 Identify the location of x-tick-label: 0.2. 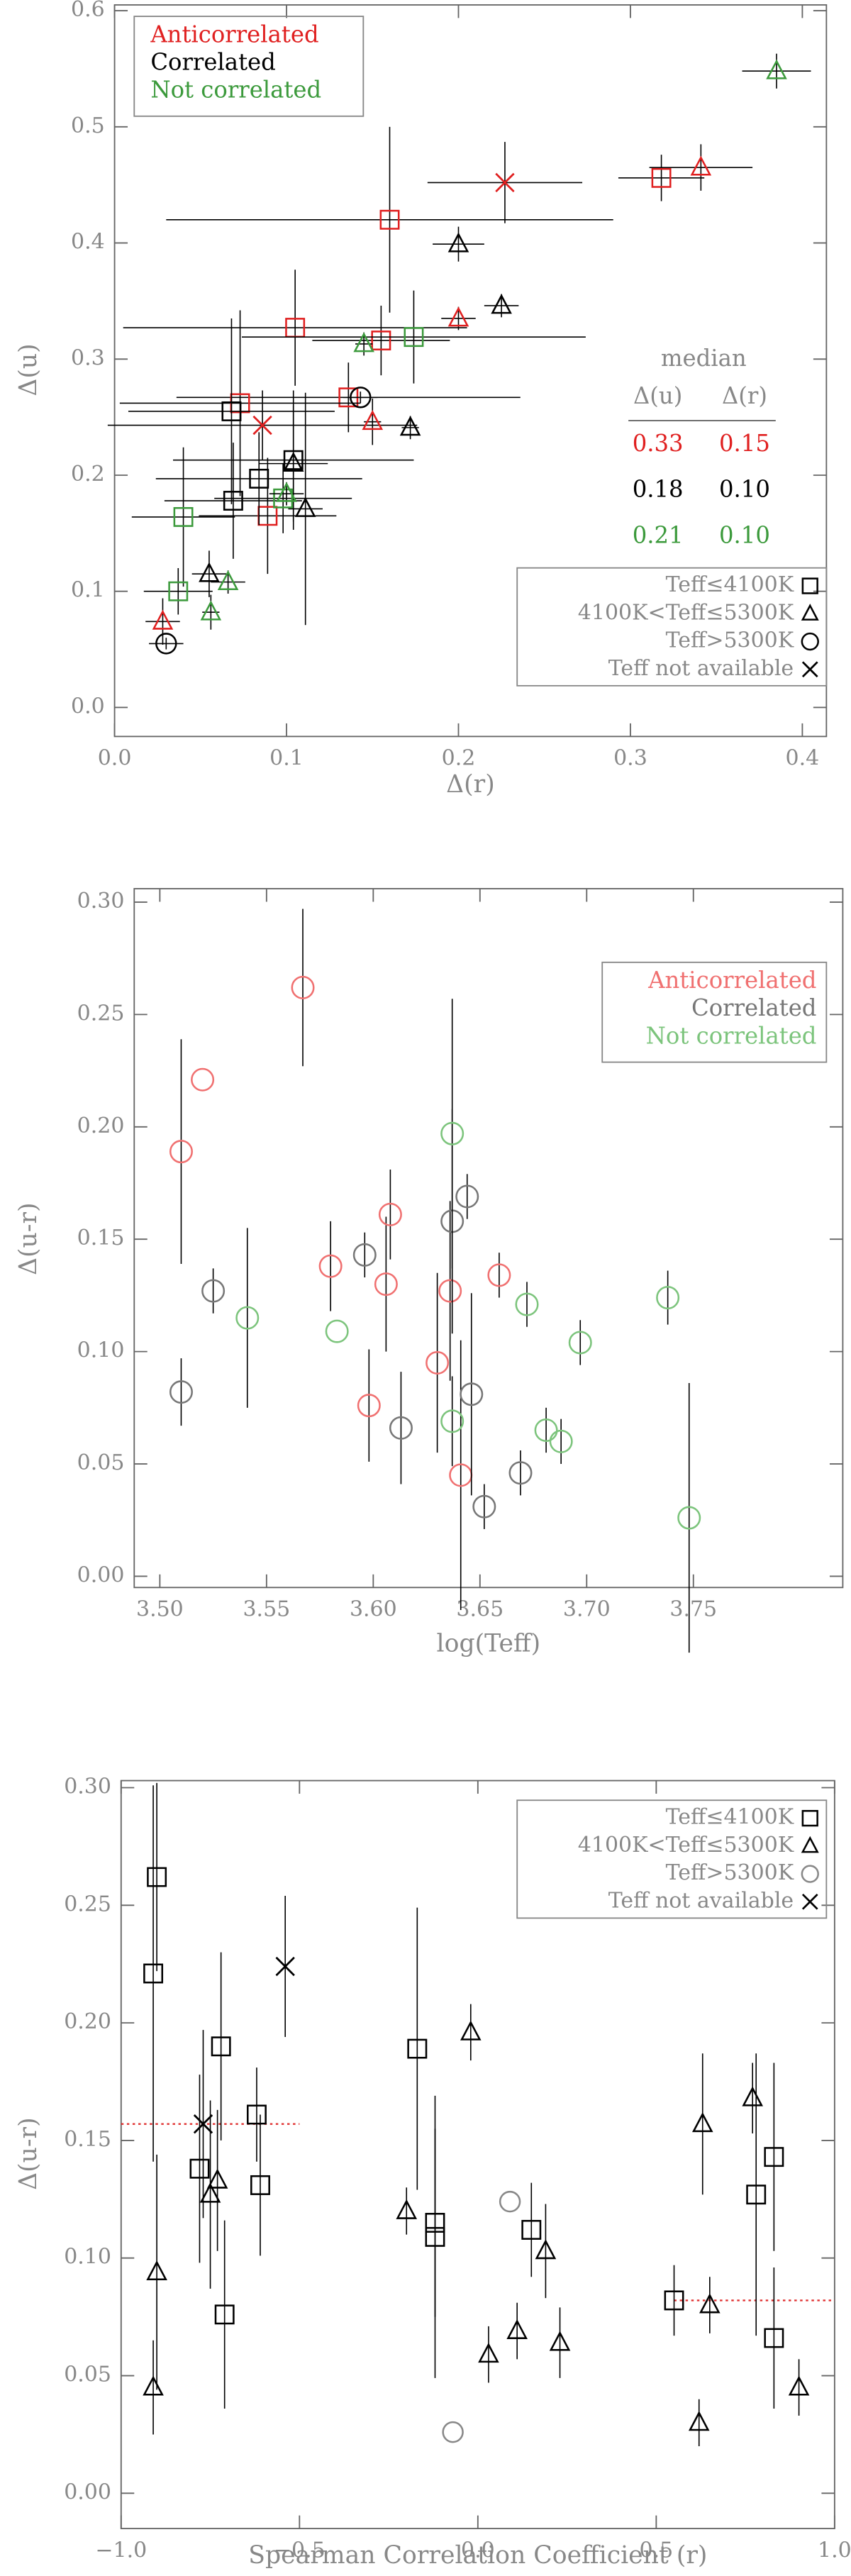
(459, 759).